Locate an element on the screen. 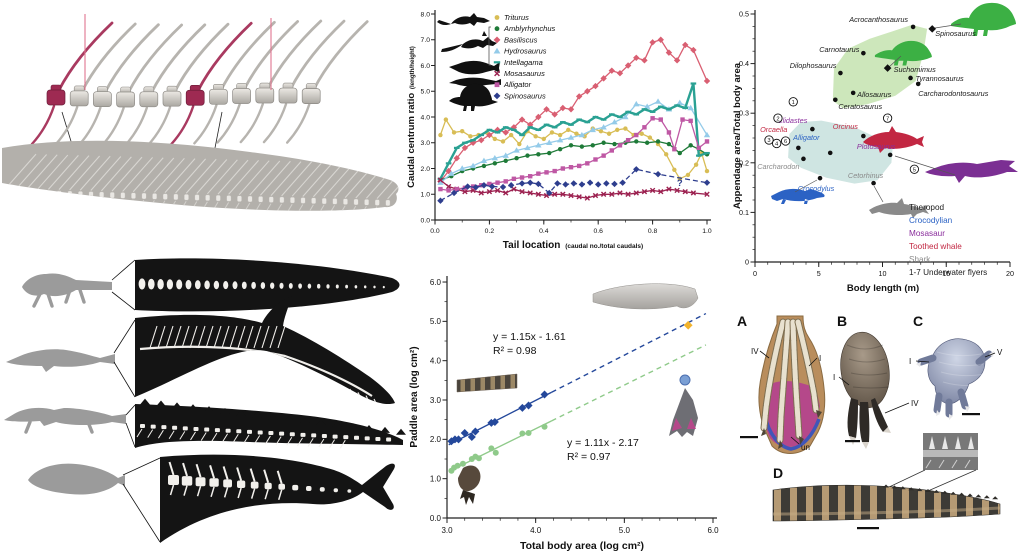 This screenshot has height=554, width=1024. legend-label-Spinosaurus: Spinosaurus is located at coordinates (525, 95).